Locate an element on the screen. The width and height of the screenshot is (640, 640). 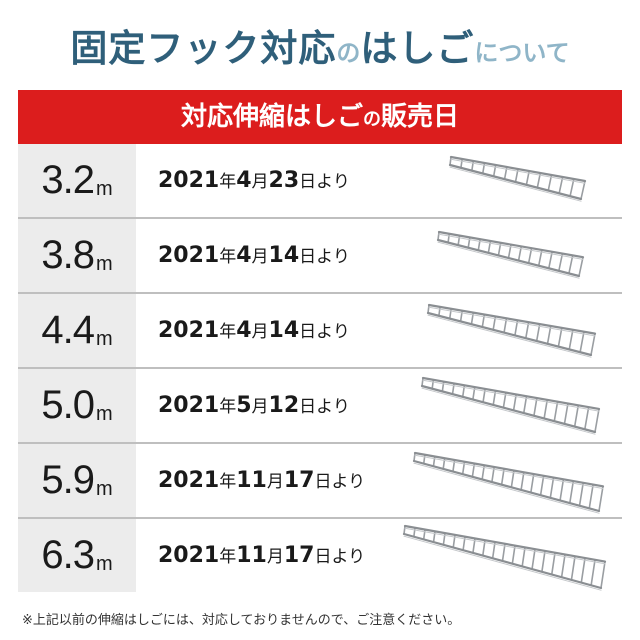
table-row: 5.9 m 2021年11月17日より is located at coordinates (320, 481).